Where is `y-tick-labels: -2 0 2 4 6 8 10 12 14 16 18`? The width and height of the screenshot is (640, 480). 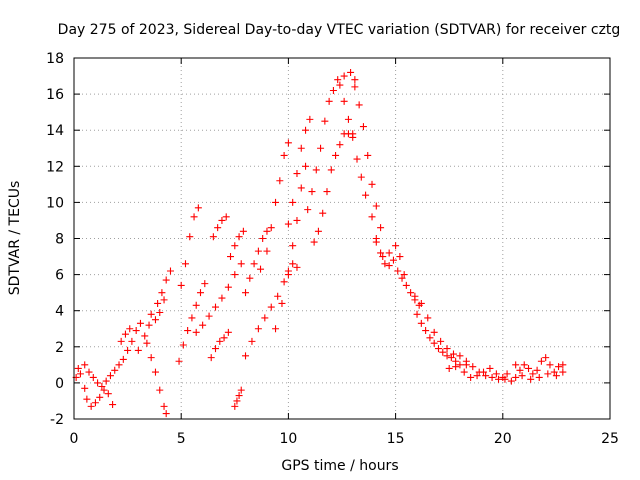
y-tick-labels: -2 0 2 4 6 8 10 12 14 16 18 is located at coordinates (55, 239).